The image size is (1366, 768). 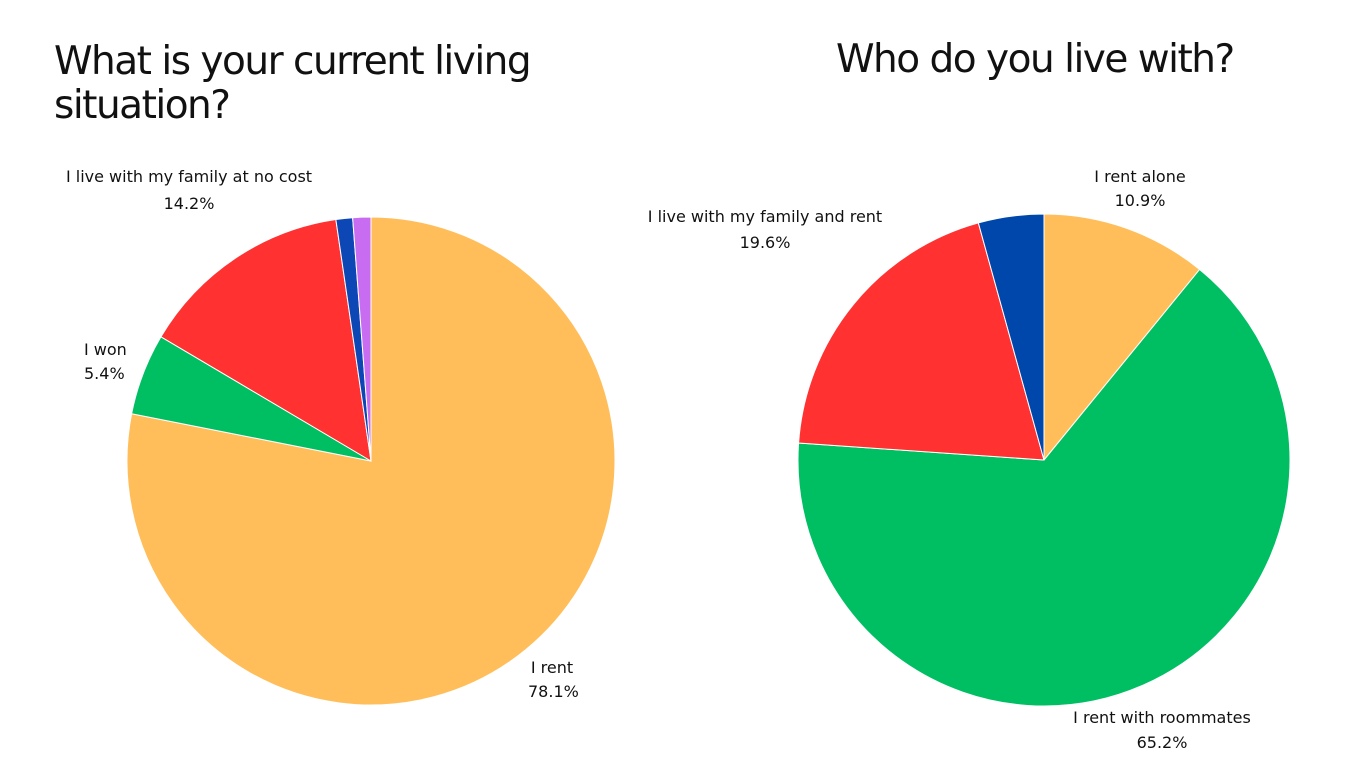 What do you see at coordinates (765, 230) in the screenshot?
I see `slice-label-family-rent: I live with my family and rent 19.6%` at bounding box center [765, 230].